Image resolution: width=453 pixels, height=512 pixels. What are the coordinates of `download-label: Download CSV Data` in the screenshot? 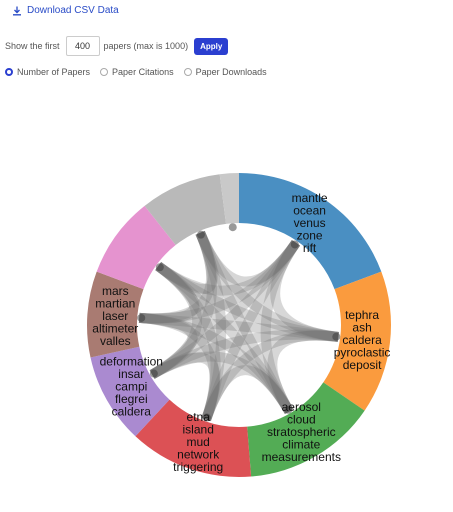 It's located at (73, 10).